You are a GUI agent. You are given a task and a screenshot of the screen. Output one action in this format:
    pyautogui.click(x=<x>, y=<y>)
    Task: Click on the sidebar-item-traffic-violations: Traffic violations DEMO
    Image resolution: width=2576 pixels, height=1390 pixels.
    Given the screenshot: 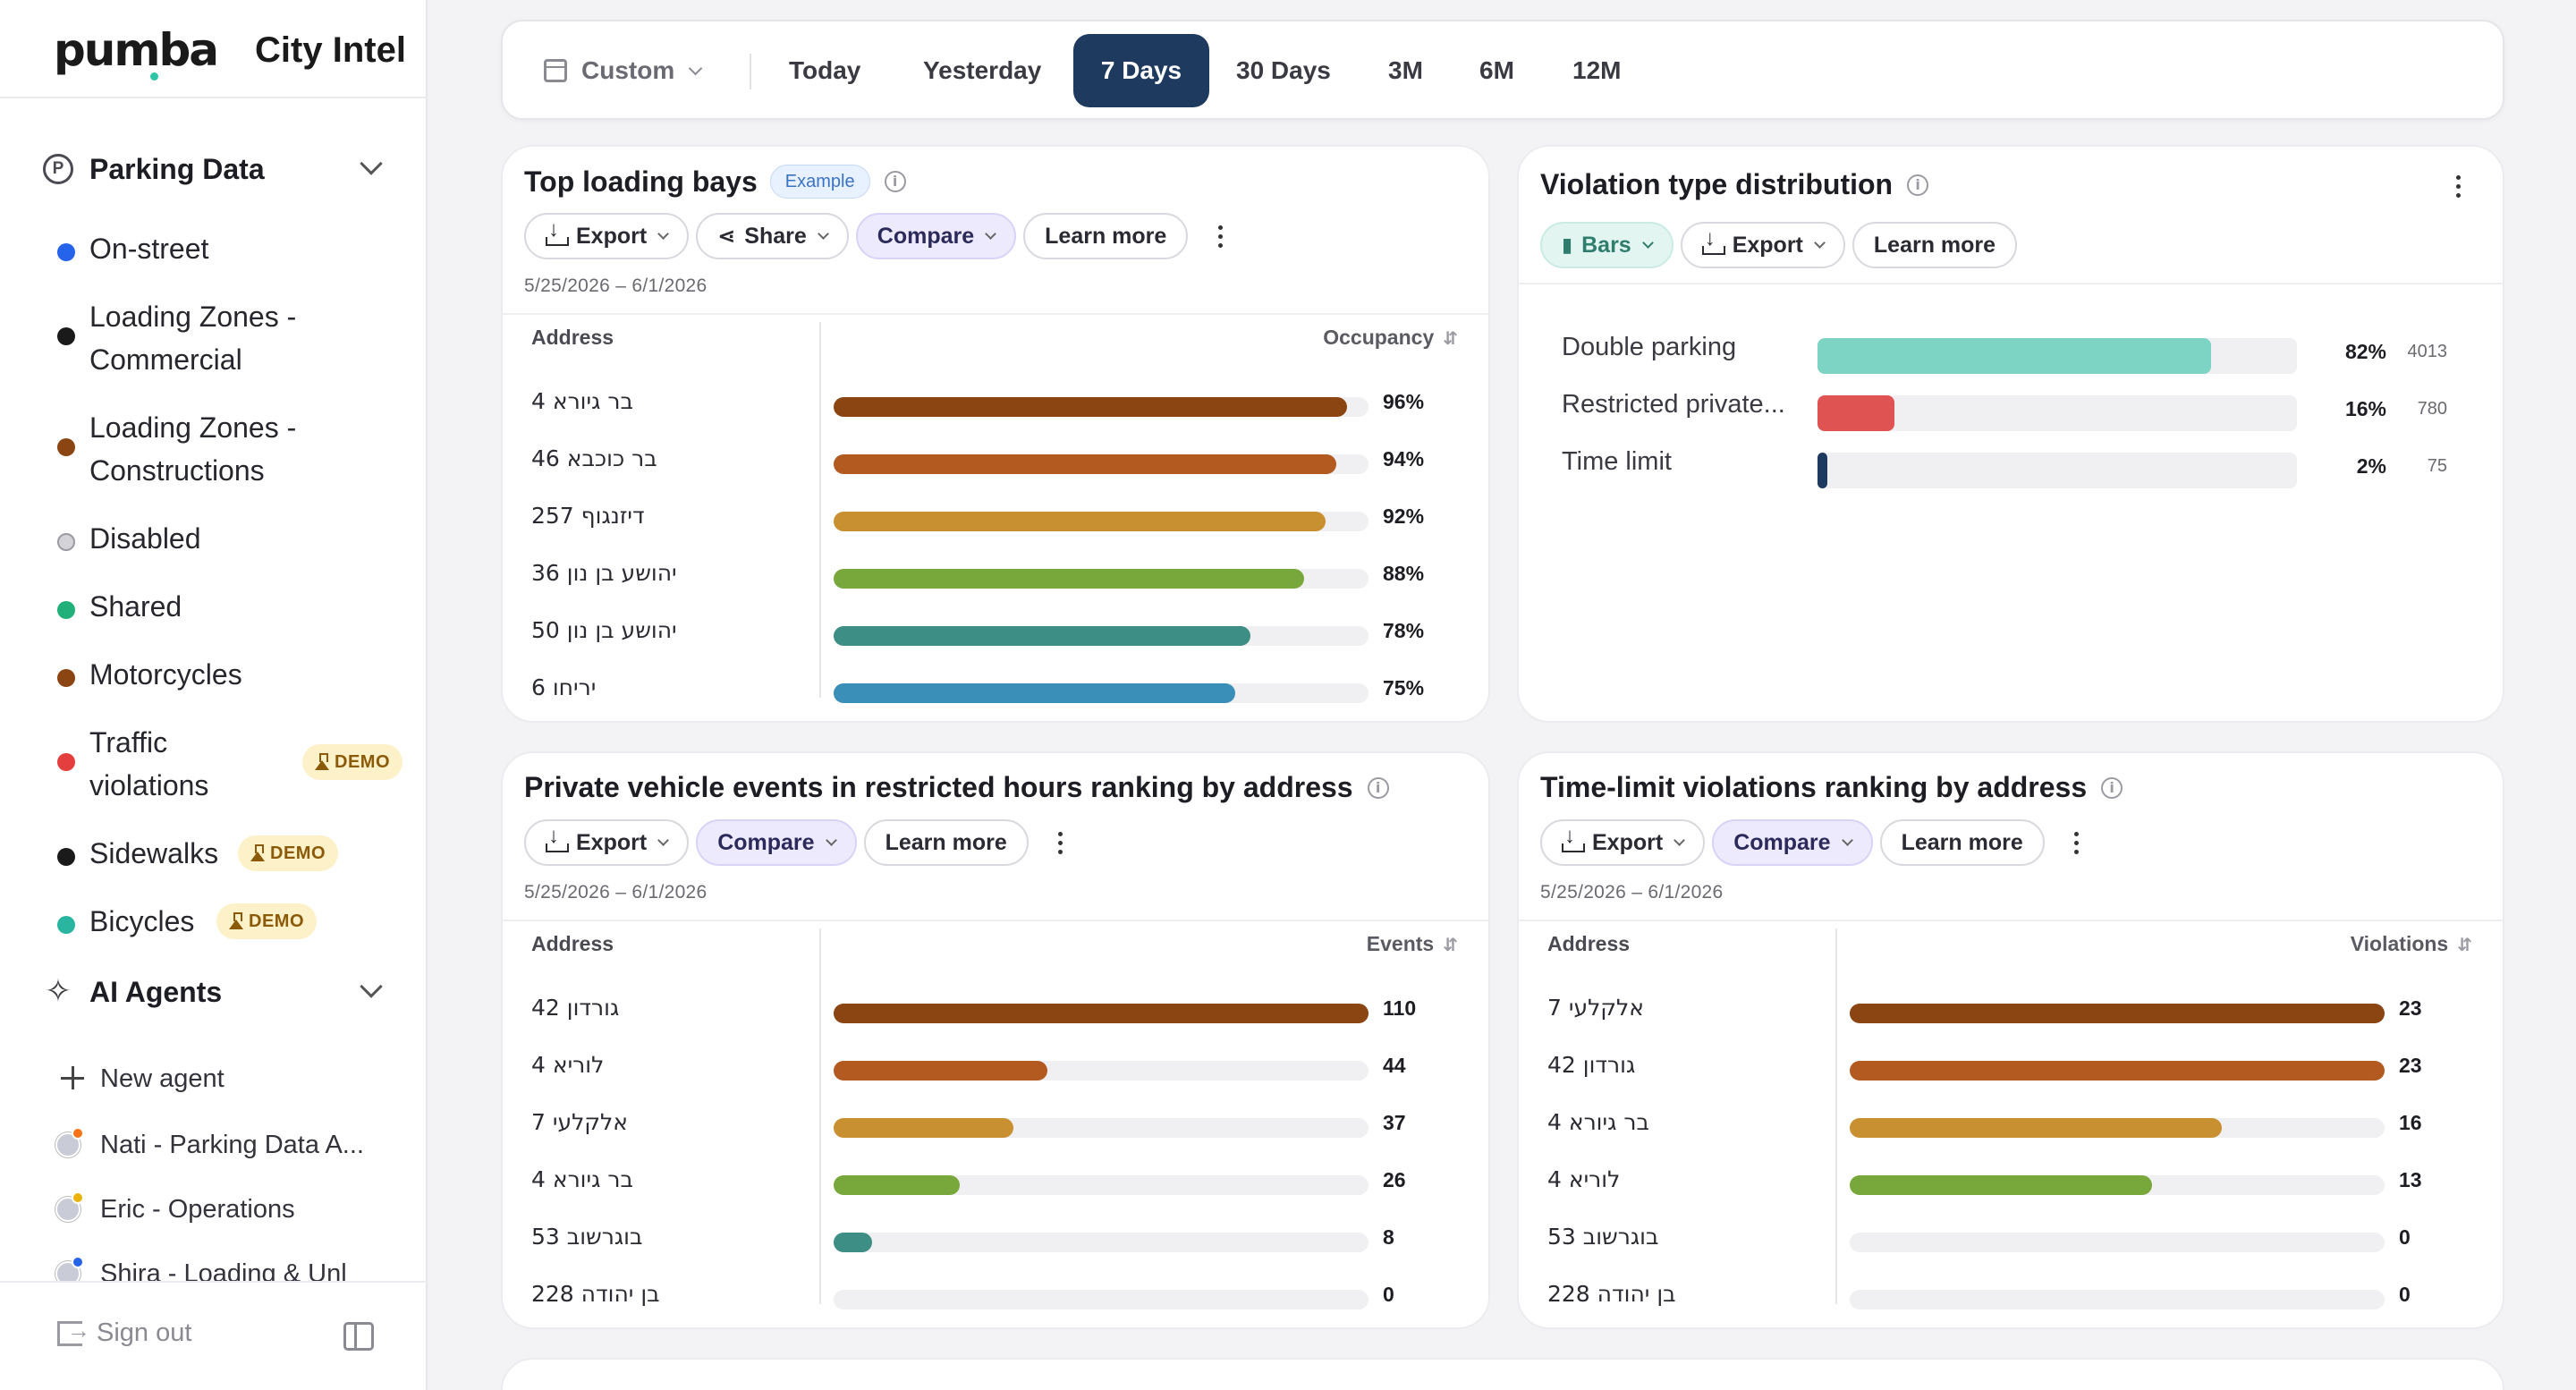 What is the action you would take?
    pyautogui.click(x=232, y=764)
    